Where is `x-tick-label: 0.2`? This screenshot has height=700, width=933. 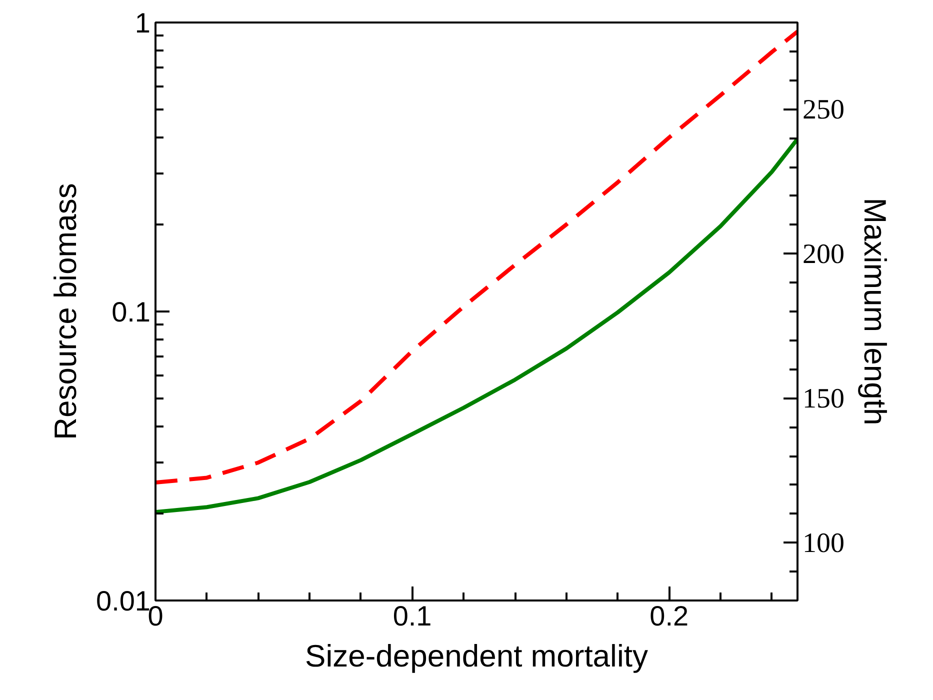
x-tick-label: 0.2 is located at coordinates (669, 616).